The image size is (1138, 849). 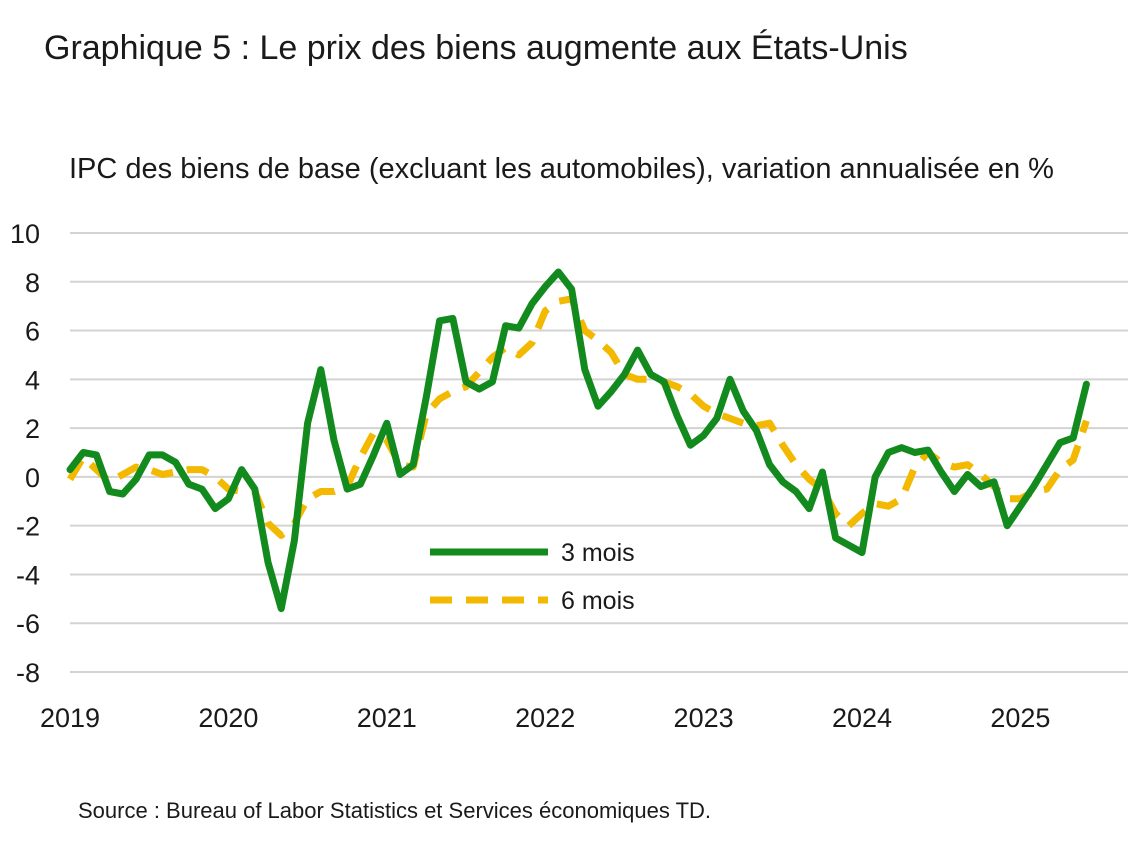 I want to click on y-tick-label: 4, so click(x=32, y=380).